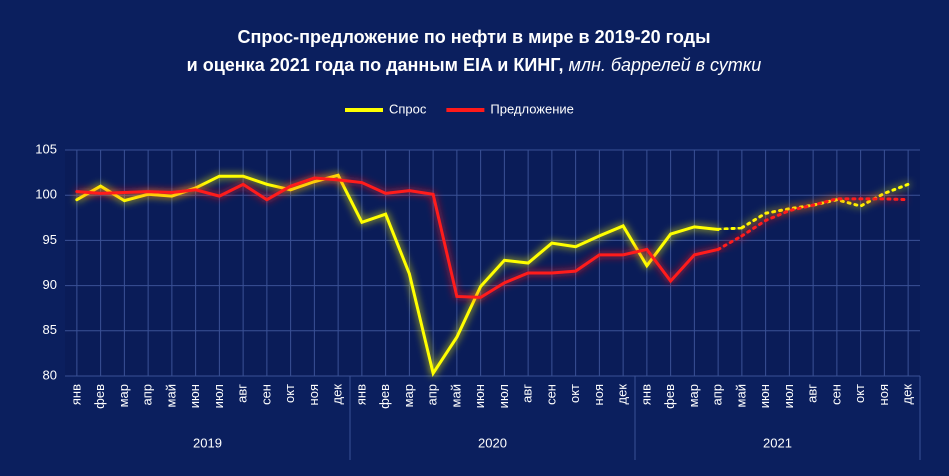 The width and height of the screenshot is (949, 476). I want to click on legend-label: Предложение, so click(532, 108).